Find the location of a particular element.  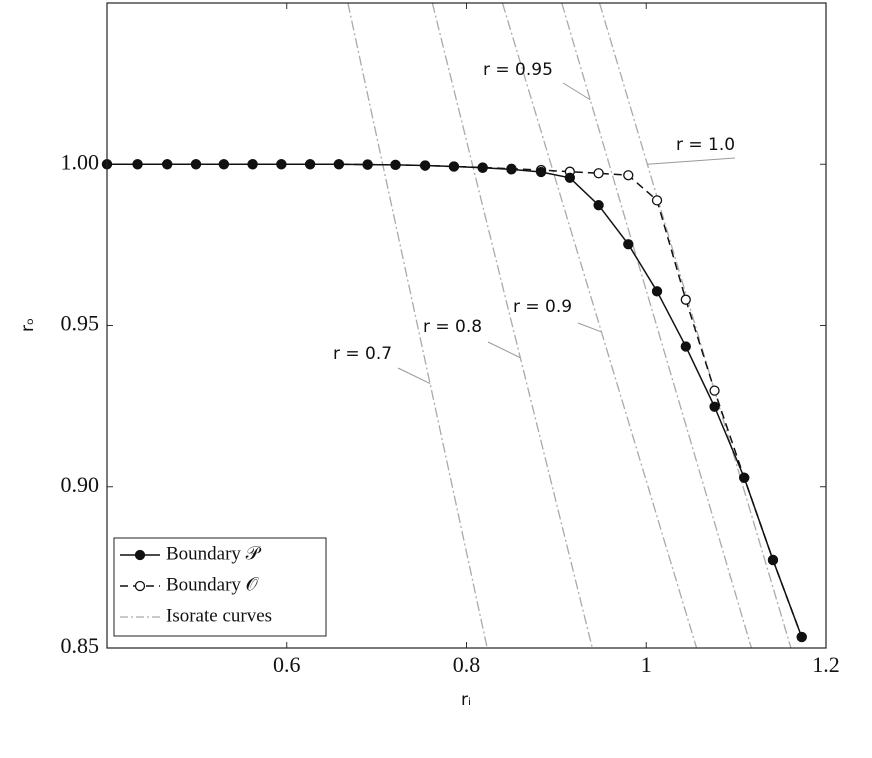

legend-label: Boundary 𝒪 is located at coordinates (213, 584).